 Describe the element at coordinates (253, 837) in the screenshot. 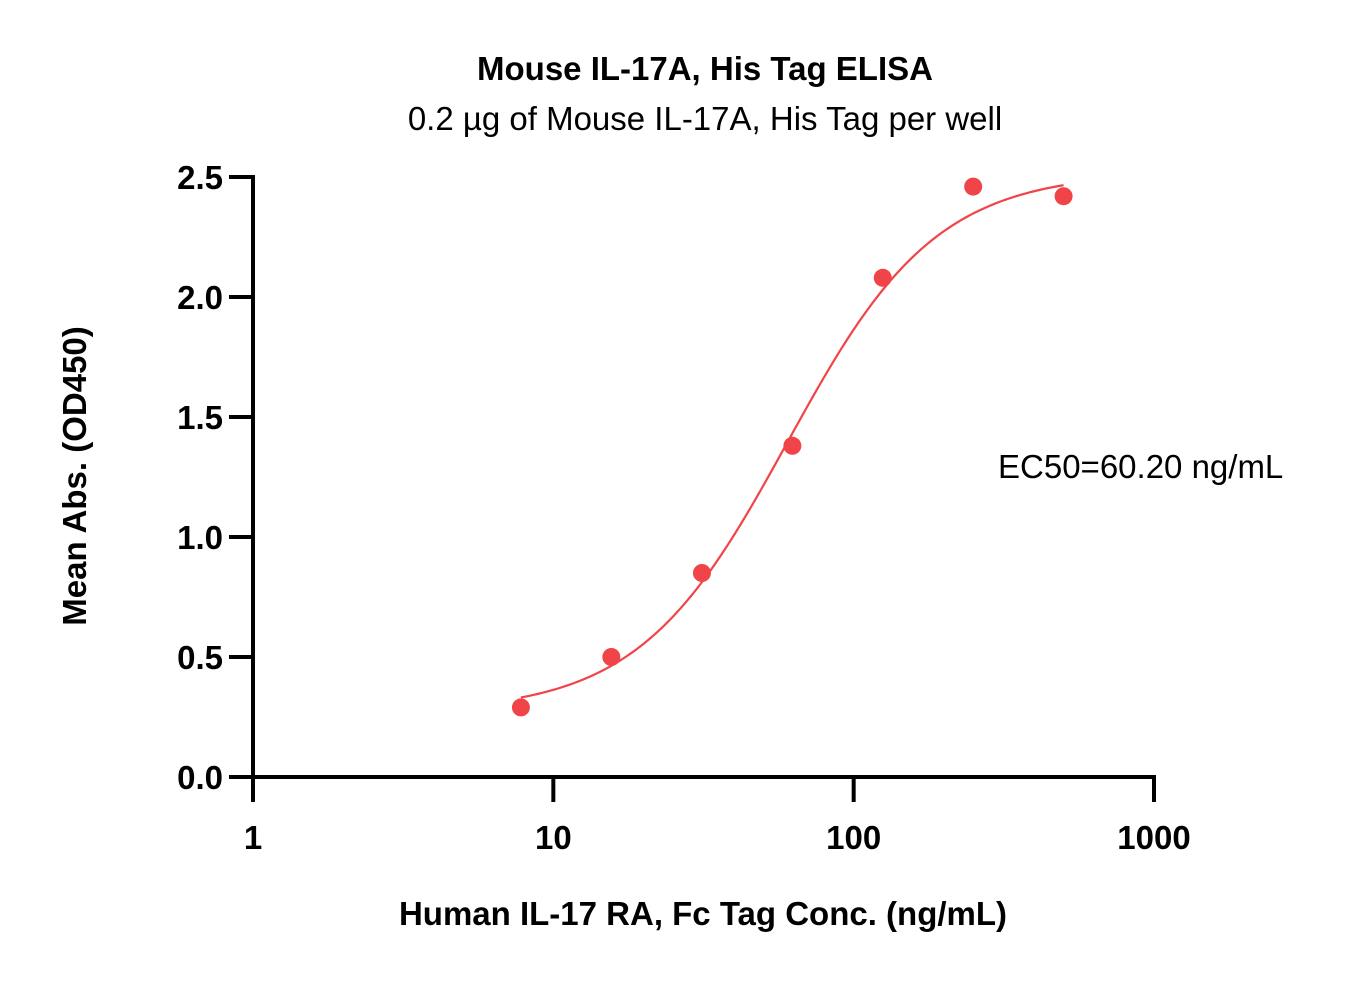

I see `x-tick-label: 1` at that location.